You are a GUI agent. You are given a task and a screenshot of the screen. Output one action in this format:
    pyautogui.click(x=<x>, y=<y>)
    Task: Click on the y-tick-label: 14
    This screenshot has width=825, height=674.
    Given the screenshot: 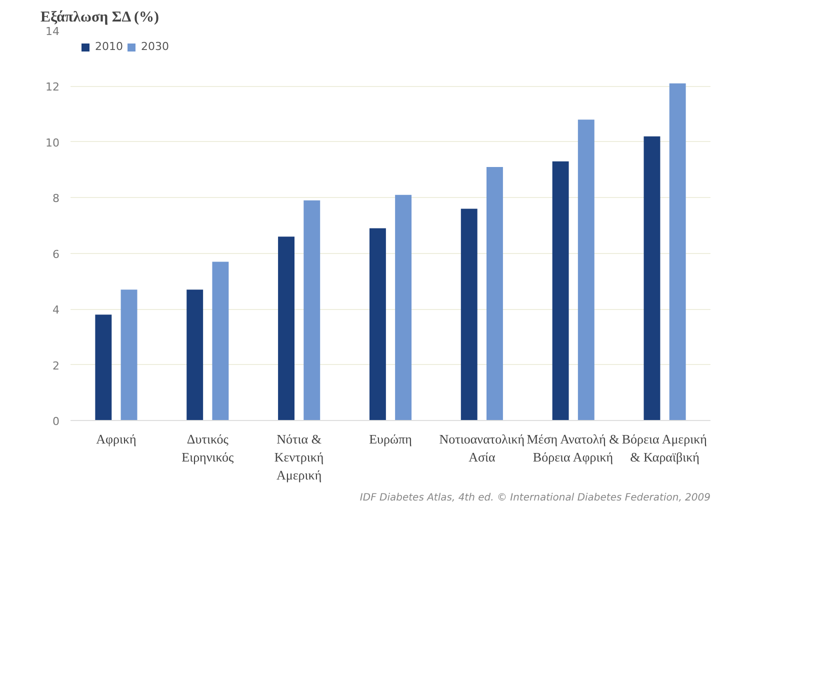 What is the action you would take?
    pyautogui.click(x=53, y=31)
    